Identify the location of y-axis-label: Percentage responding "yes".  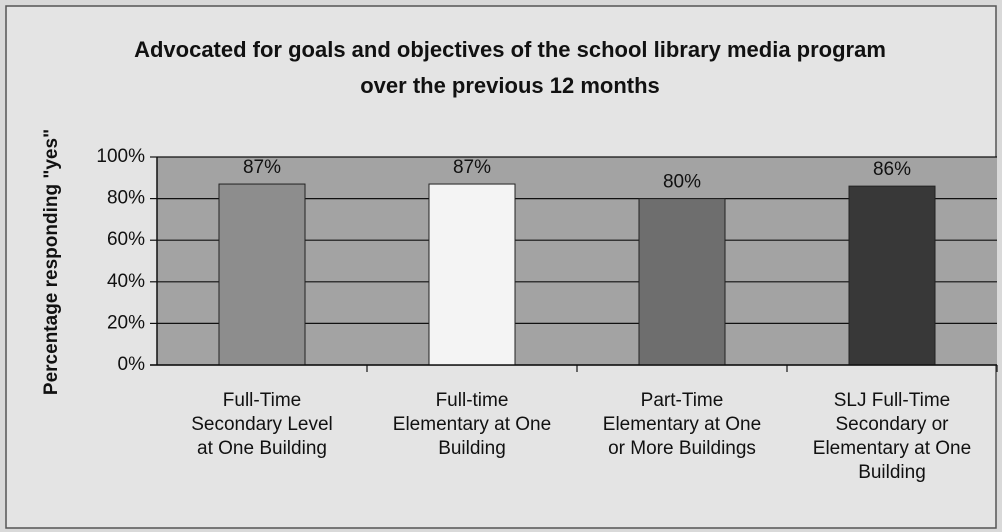
(51, 262).